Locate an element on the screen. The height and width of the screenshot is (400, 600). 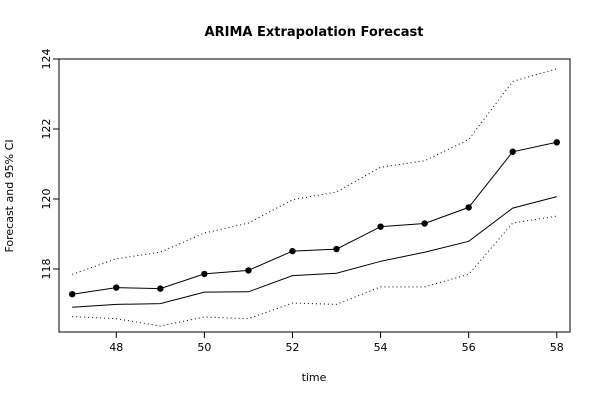
x-tick-label: 54 is located at coordinates (381, 347).